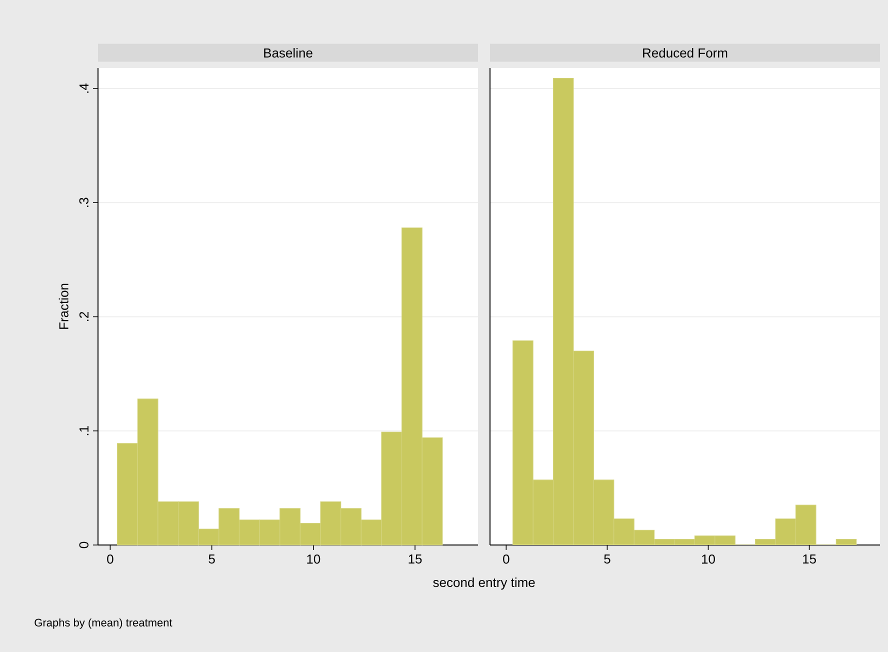 The width and height of the screenshot is (888, 652). What do you see at coordinates (83, 202) in the screenshot?
I see `y-tick-label: .3` at bounding box center [83, 202].